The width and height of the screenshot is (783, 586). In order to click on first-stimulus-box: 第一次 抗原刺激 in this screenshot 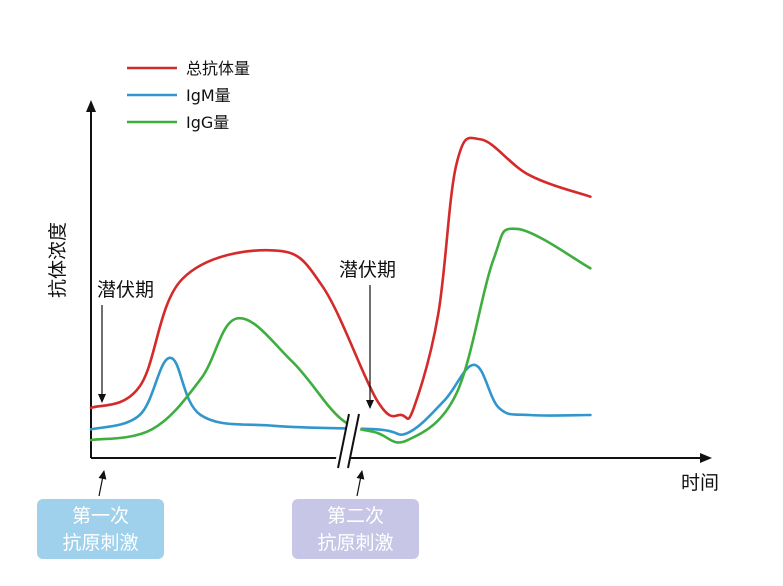, I will do `click(100, 529)`.